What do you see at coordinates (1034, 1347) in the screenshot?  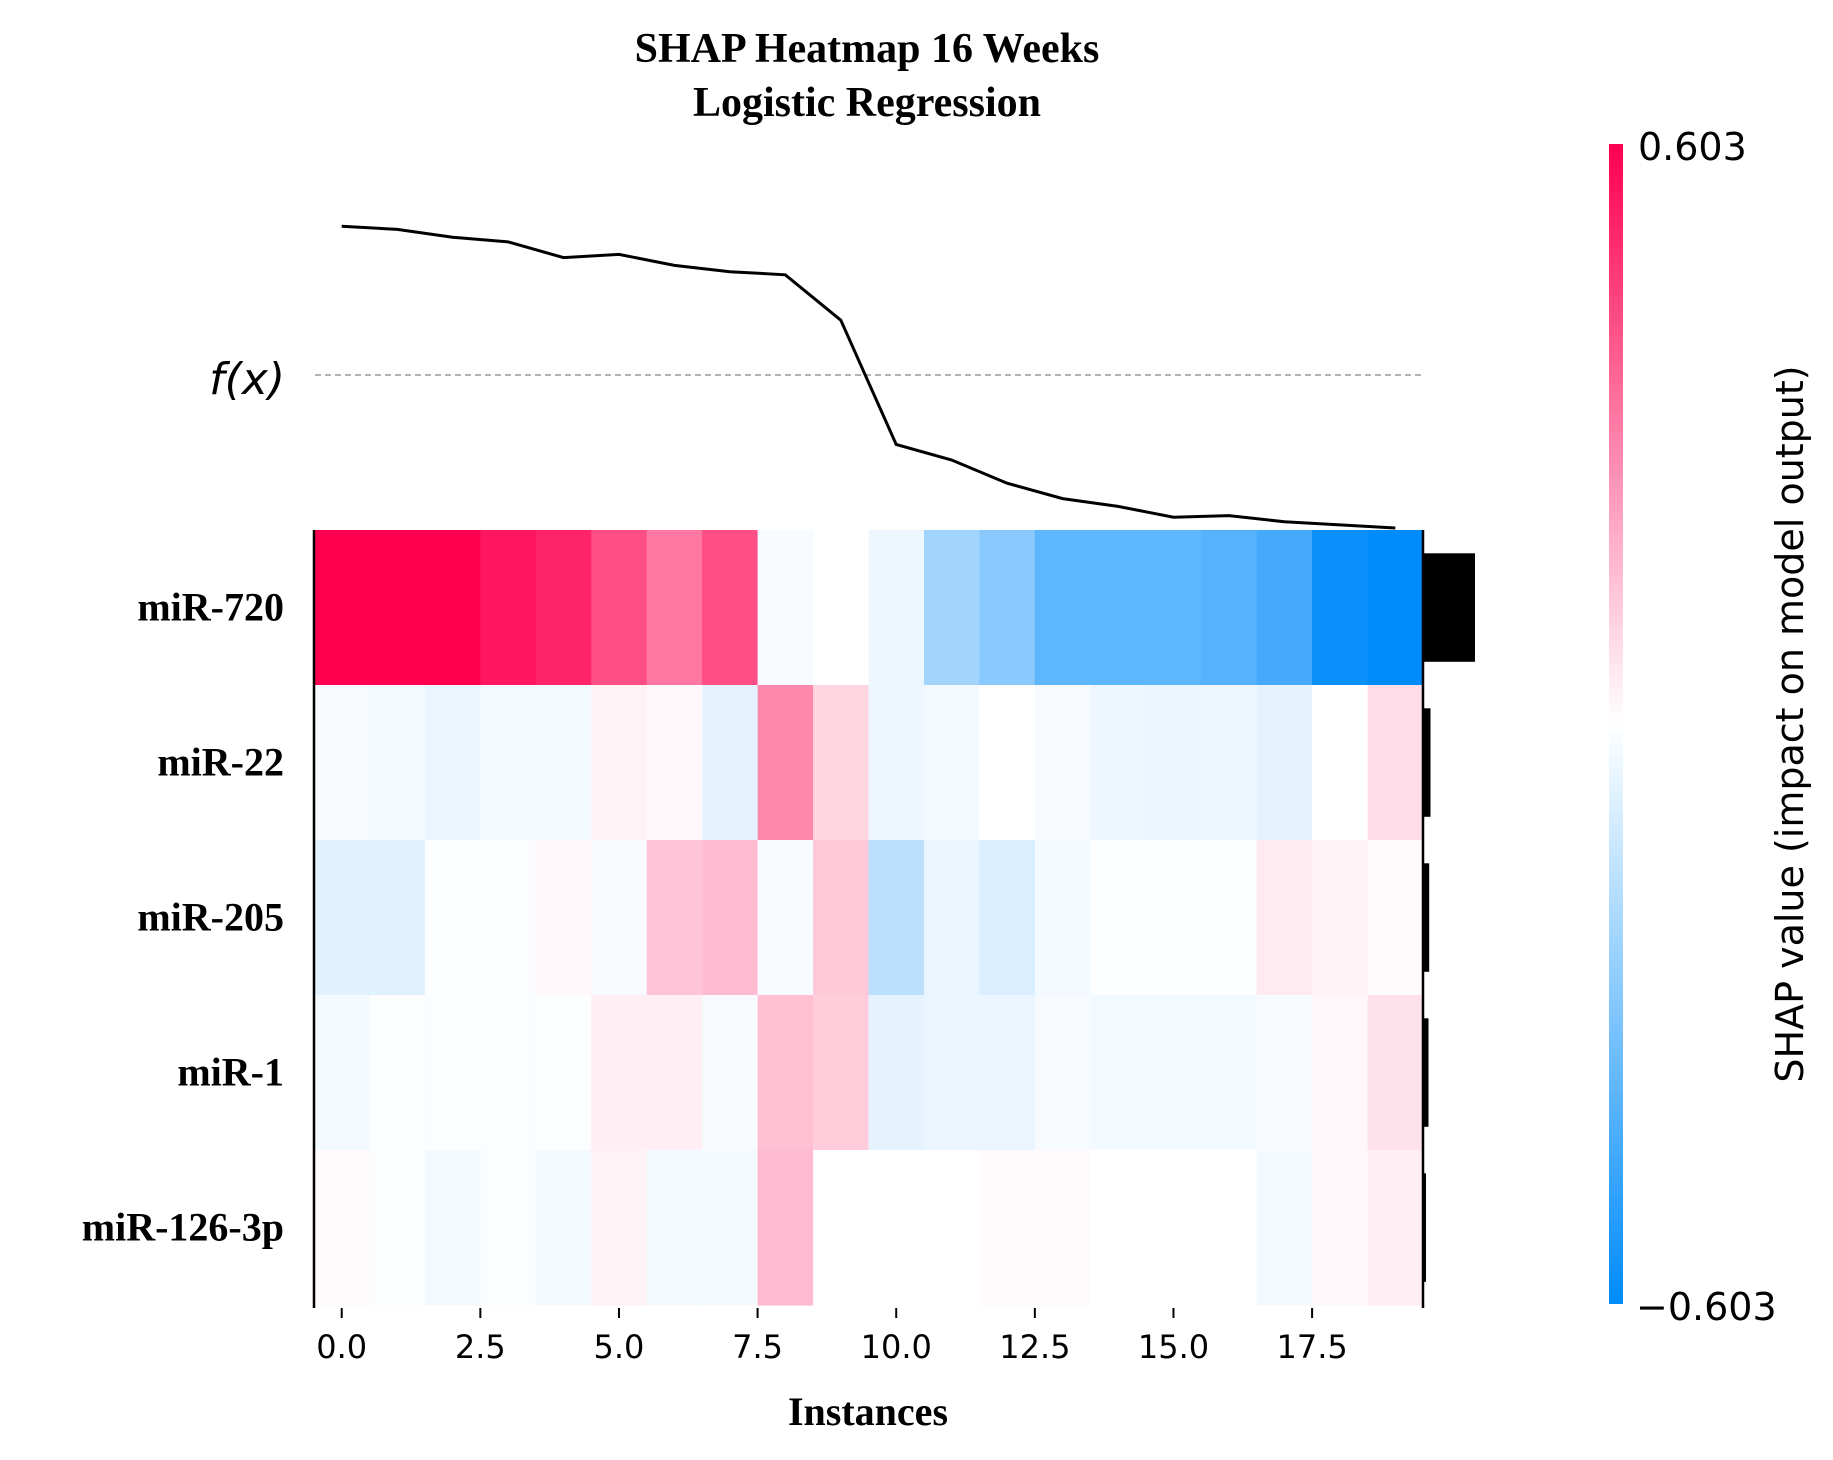 I see `x-tick-label: 12.5` at bounding box center [1034, 1347].